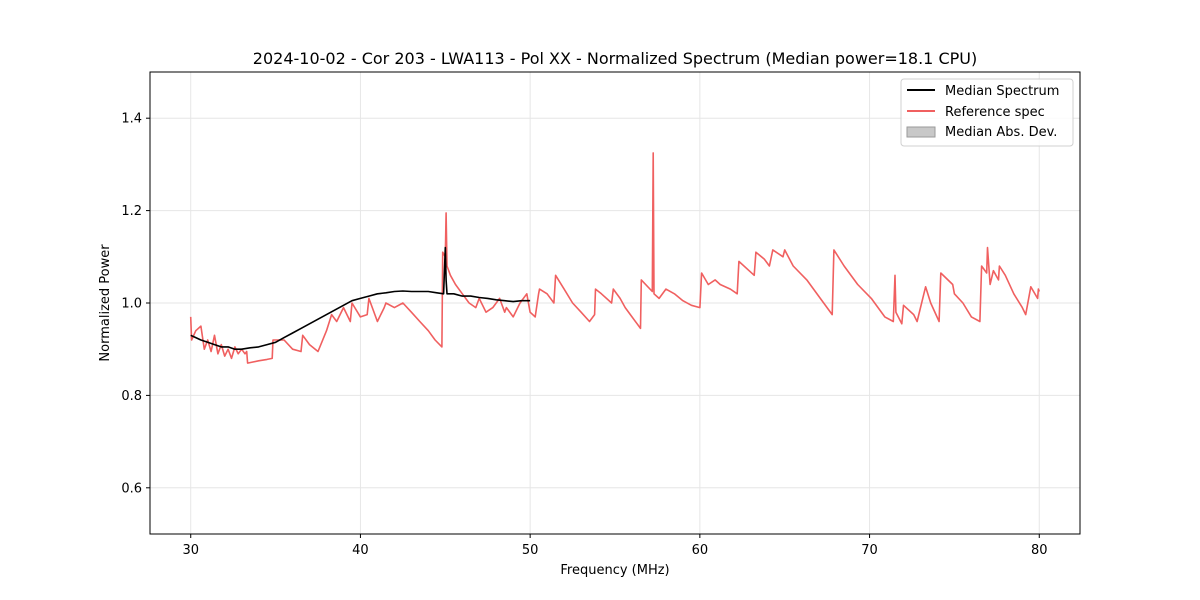  I want to click on y-tick-label: 1.4, so click(131, 119).